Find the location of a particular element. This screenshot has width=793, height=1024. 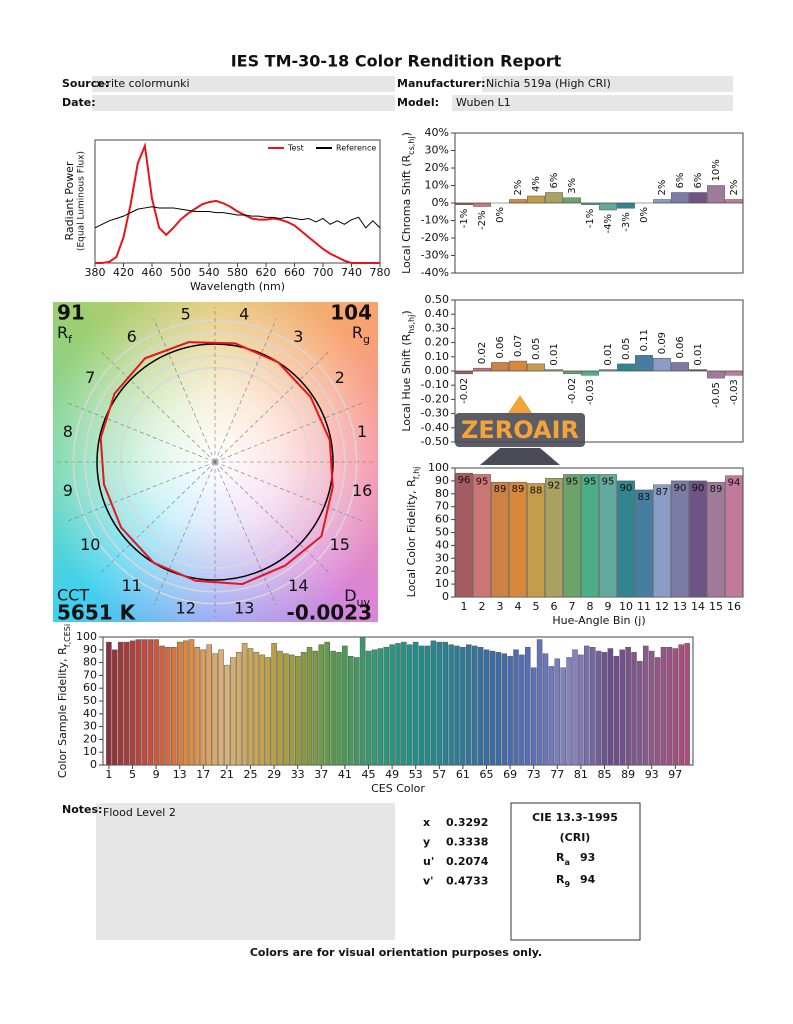

x-tick-label: 16 is located at coordinates (734, 606).